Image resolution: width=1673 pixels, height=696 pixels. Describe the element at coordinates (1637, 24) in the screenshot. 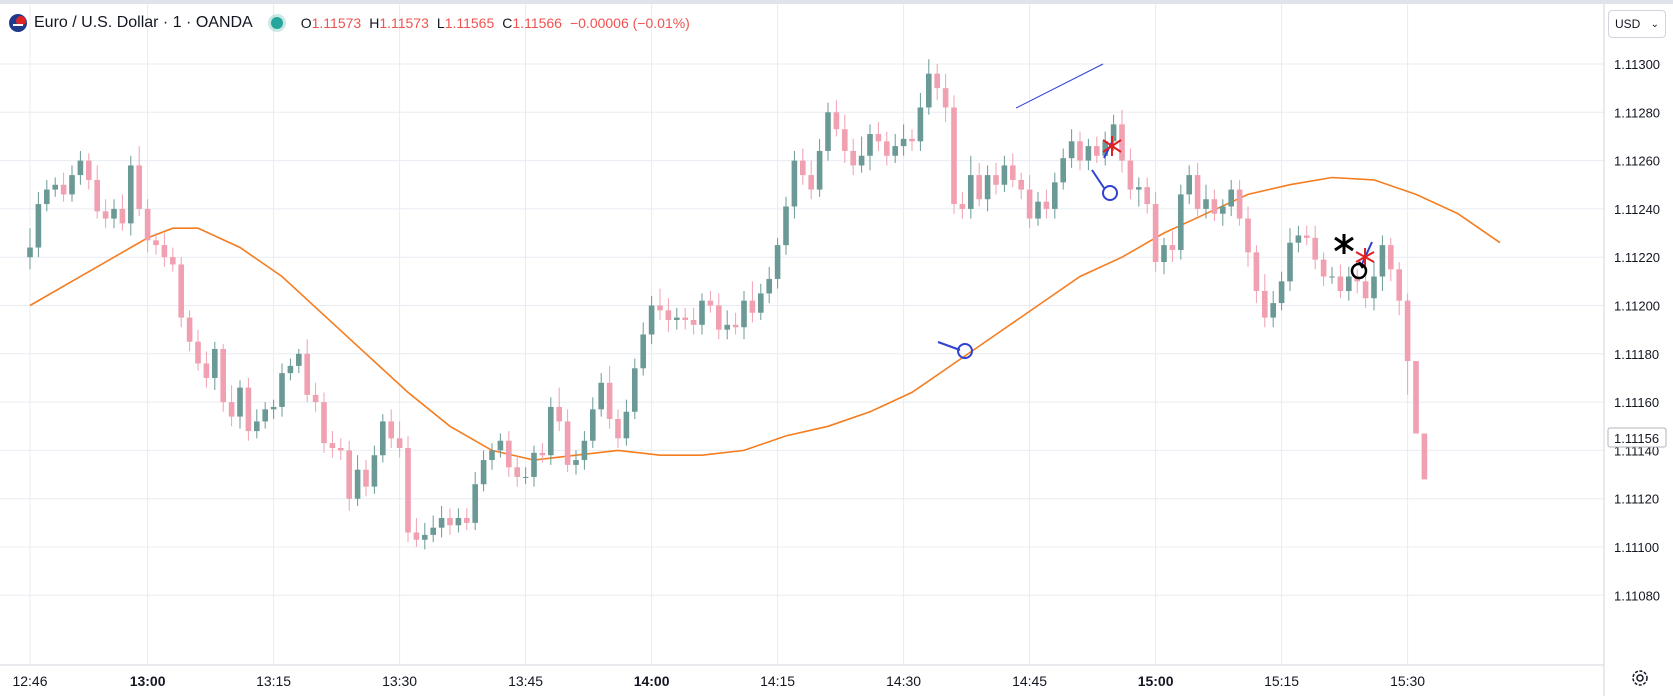

I see `currency-selector: USD ⌄` at that location.